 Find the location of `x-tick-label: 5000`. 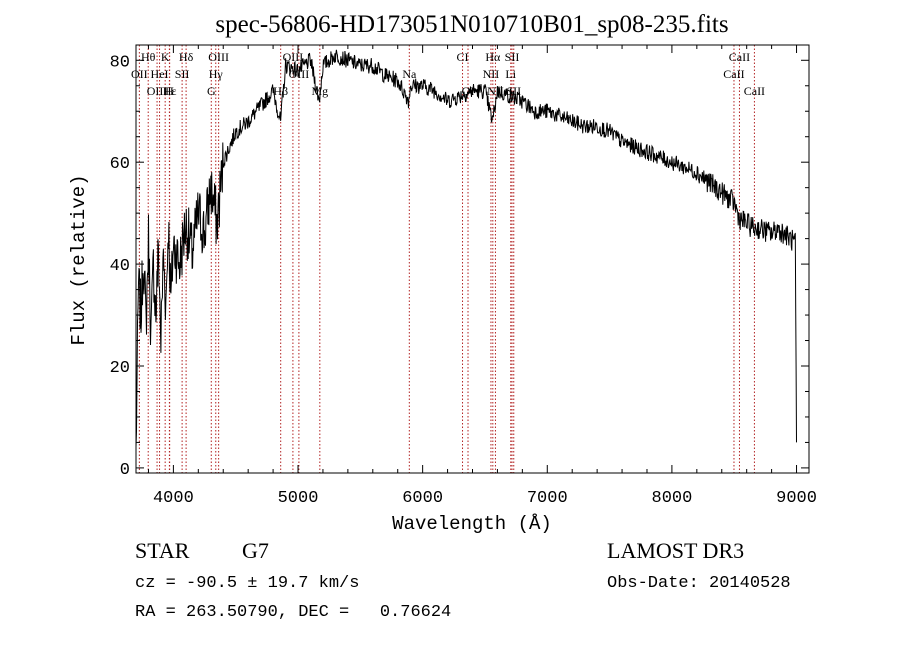

x-tick-label: 5000 is located at coordinates (298, 498).